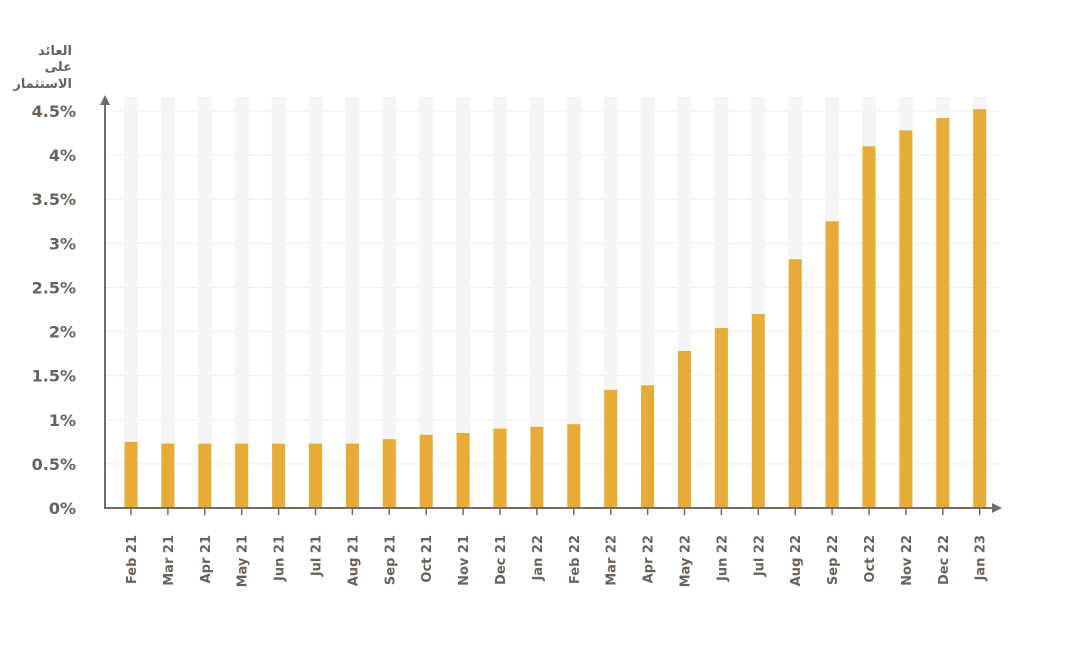  Describe the element at coordinates (317, 556) in the screenshot. I see `x-tick-label: Jul 21` at that location.